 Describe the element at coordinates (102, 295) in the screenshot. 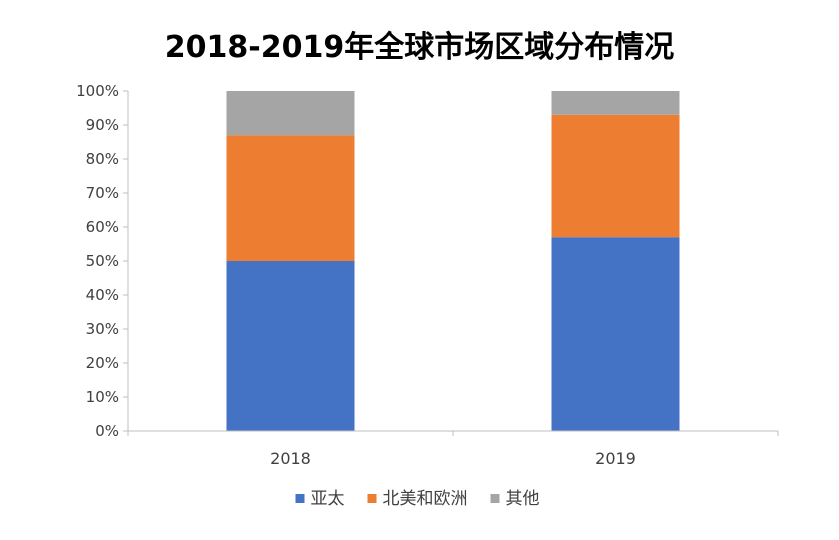

I see `y-tick-label: 40%` at that location.